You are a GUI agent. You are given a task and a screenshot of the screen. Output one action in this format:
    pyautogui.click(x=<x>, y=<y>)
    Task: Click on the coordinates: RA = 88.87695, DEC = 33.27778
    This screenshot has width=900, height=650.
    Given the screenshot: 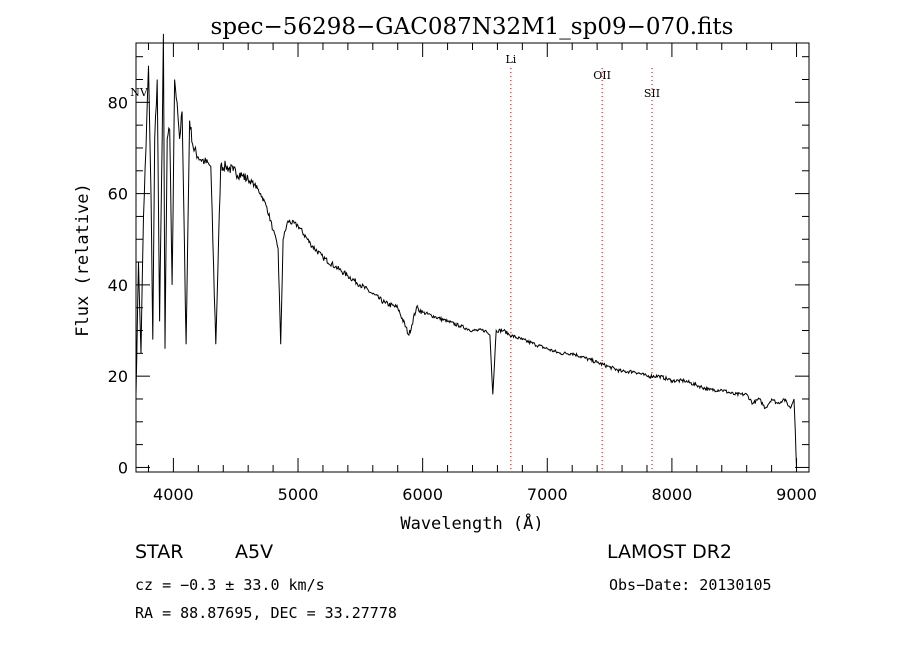 What is the action you would take?
    pyautogui.click(x=266, y=613)
    